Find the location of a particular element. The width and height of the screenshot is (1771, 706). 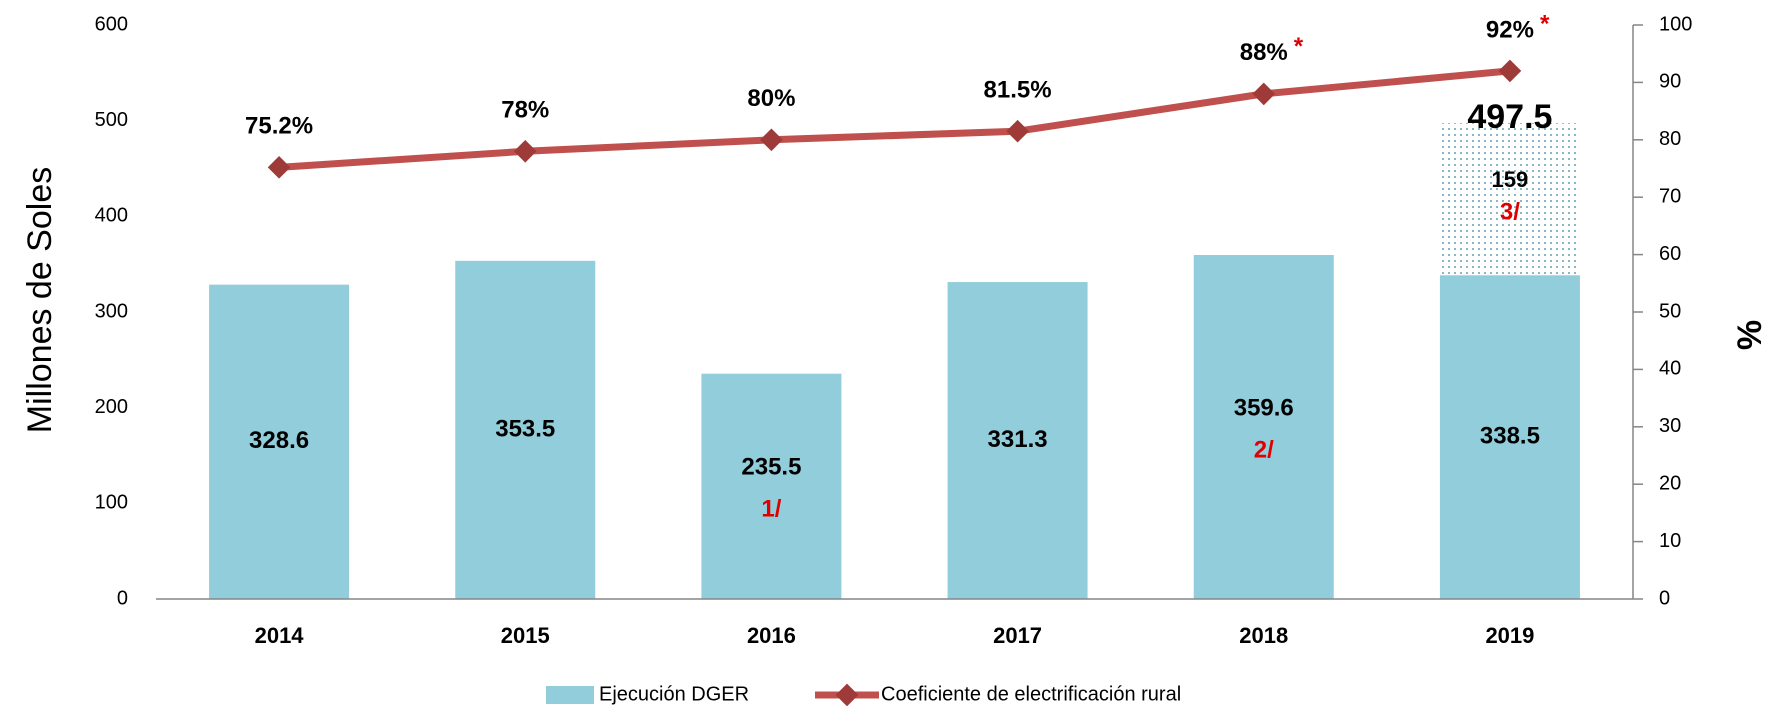

bar-label: 353.5 is located at coordinates (525, 428).